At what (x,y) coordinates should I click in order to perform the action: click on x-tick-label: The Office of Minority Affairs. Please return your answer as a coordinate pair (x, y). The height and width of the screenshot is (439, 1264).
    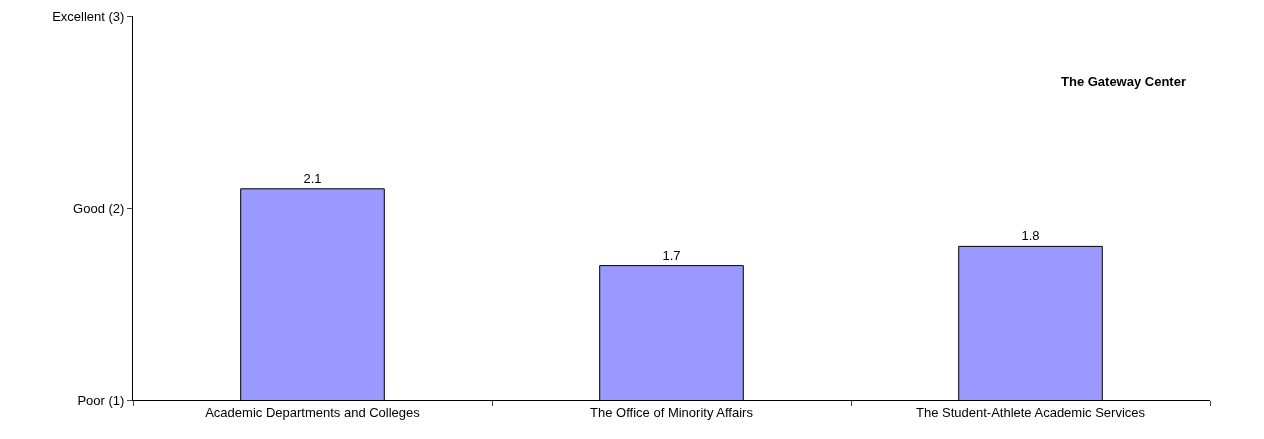
    Looking at the image, I should click on (672, 412).